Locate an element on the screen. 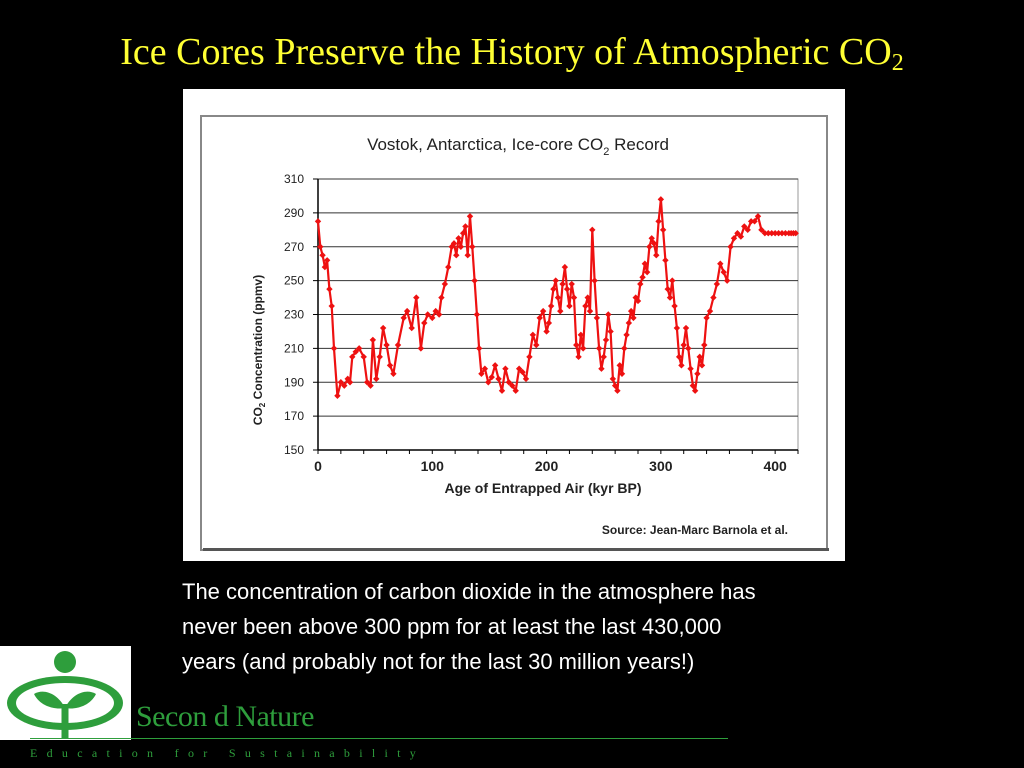 This screenshot has height=768, width=1024. sprout-logo-icon is located at coordinates (65, 694).